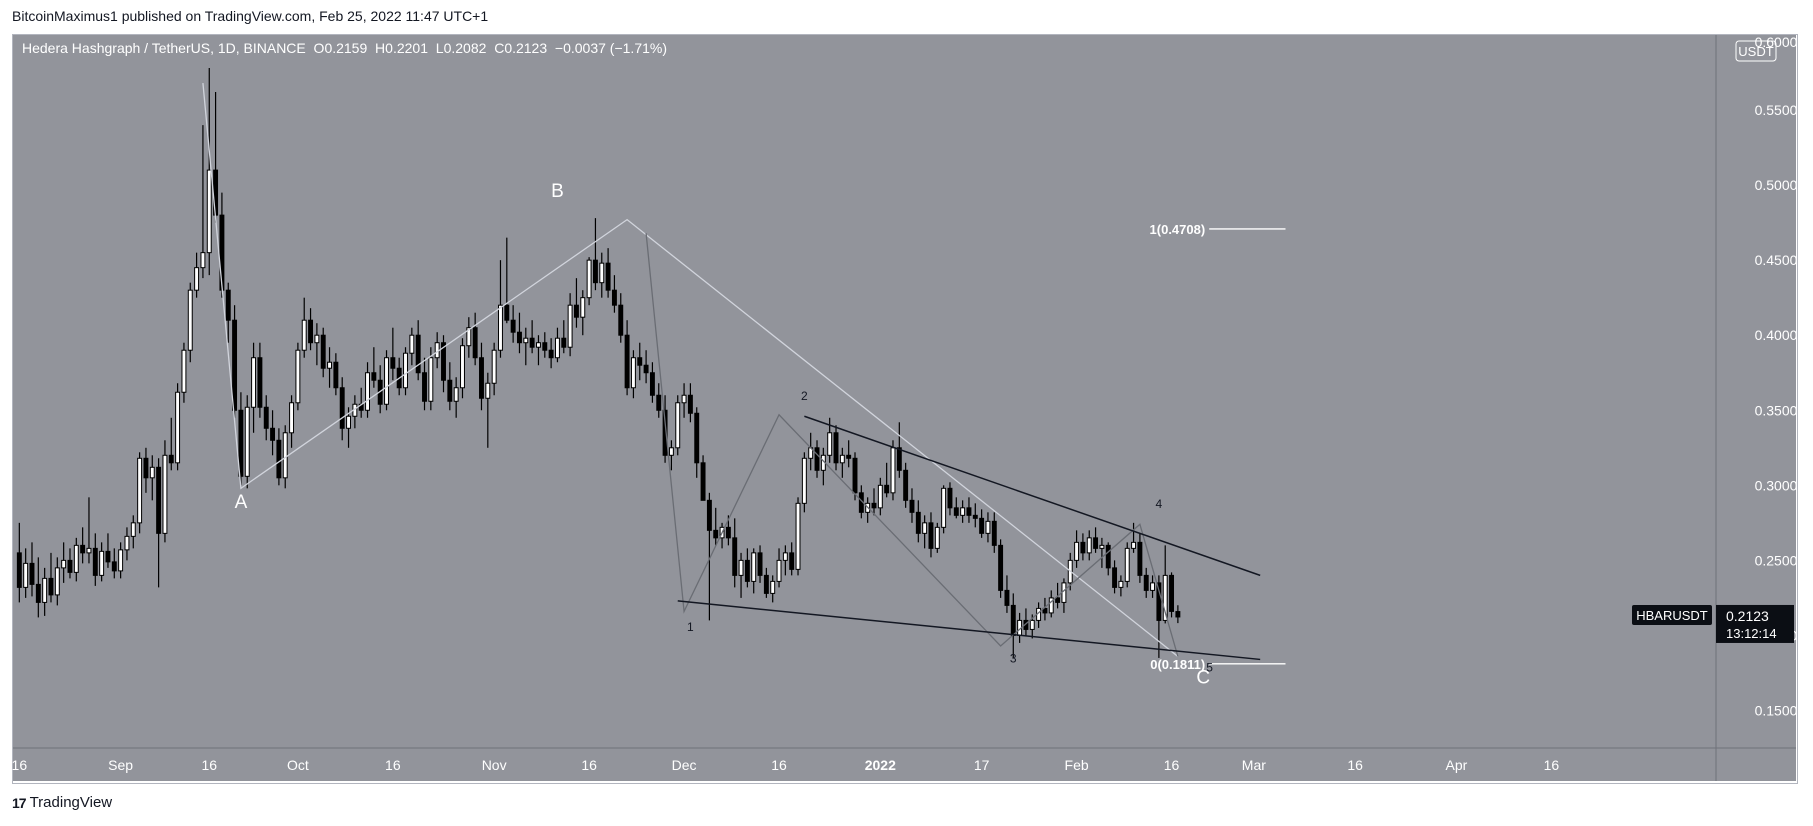 The image size is (1813, 826). Describe the element at coordinates (406, 48) in the screenshot. I see `ohlc-high: 0.2201` at that location.